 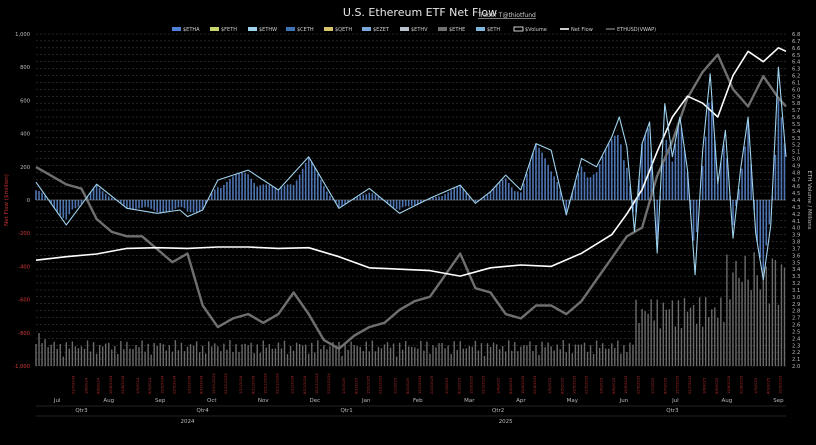 I want to click on date-tick: 15/8/2025, so click(x=729, y=385).